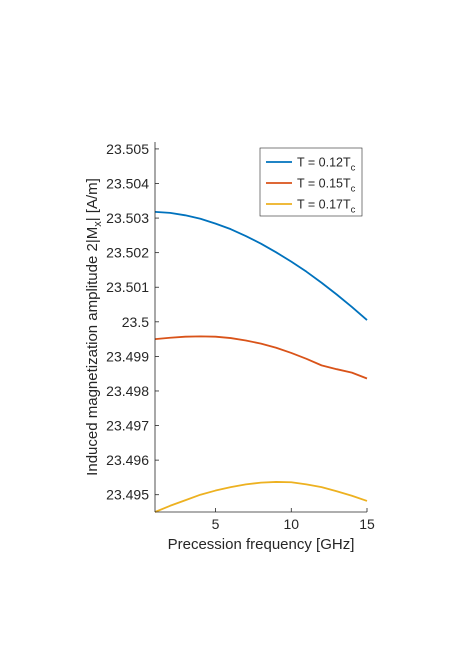 The height and width of the screenshot is (671, 474). I want to click on legend-label-main: T = 0.17T, so click(324, 205).